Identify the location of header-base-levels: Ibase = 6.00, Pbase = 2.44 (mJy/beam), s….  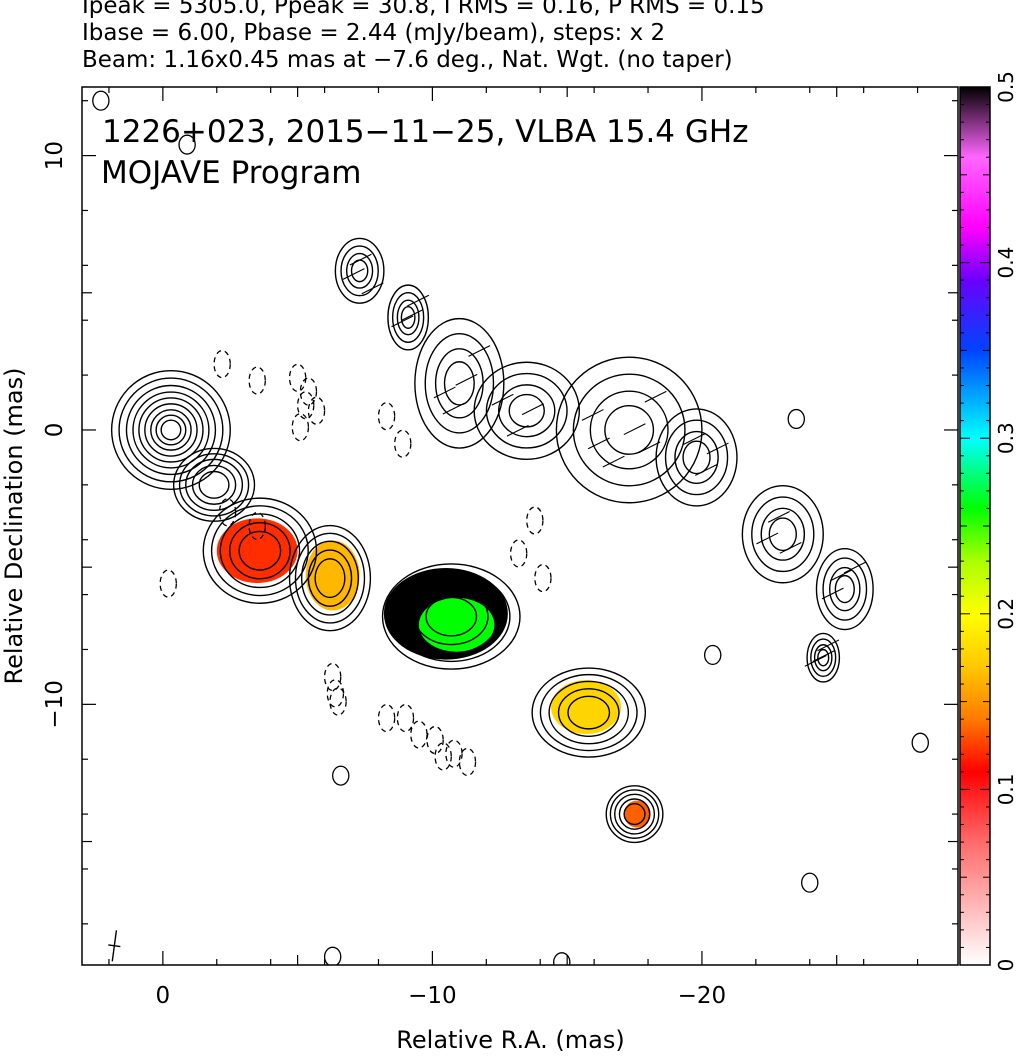
(374, 33).